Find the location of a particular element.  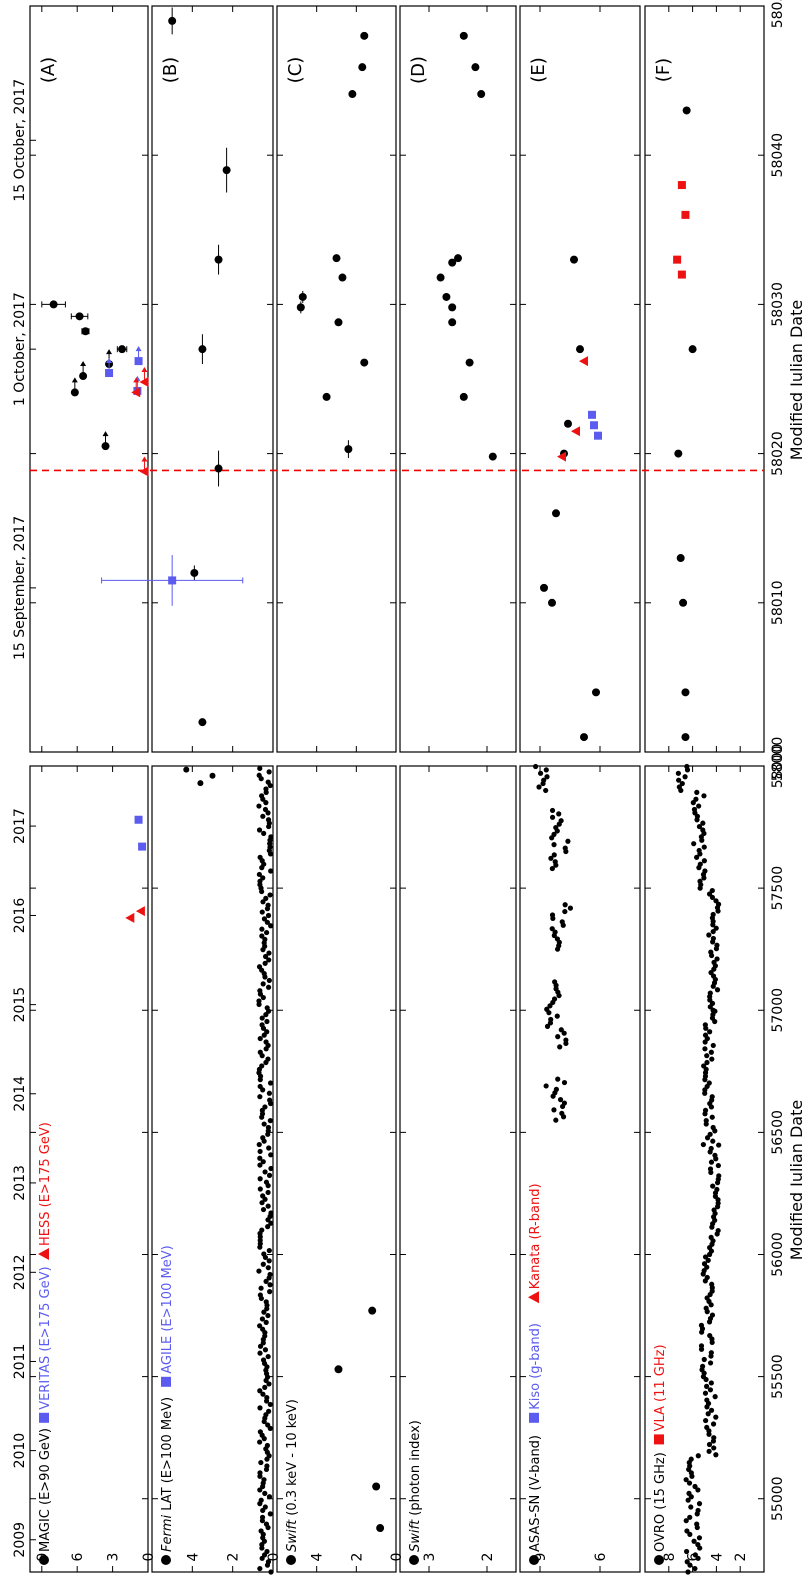

year-tick-label: 2012 is located at coordinates (20, 1272).